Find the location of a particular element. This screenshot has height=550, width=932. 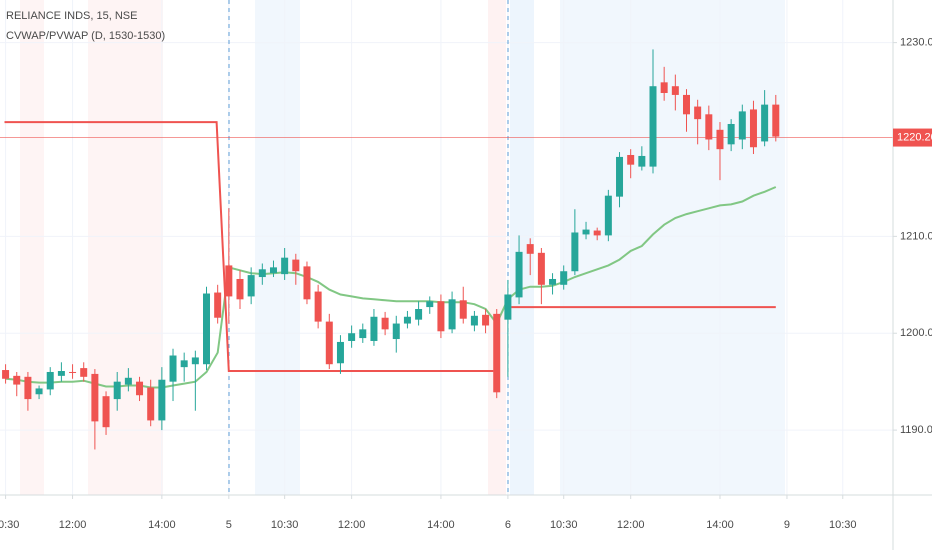

x-tick-label: 9 is located at coordinates (787, 525).